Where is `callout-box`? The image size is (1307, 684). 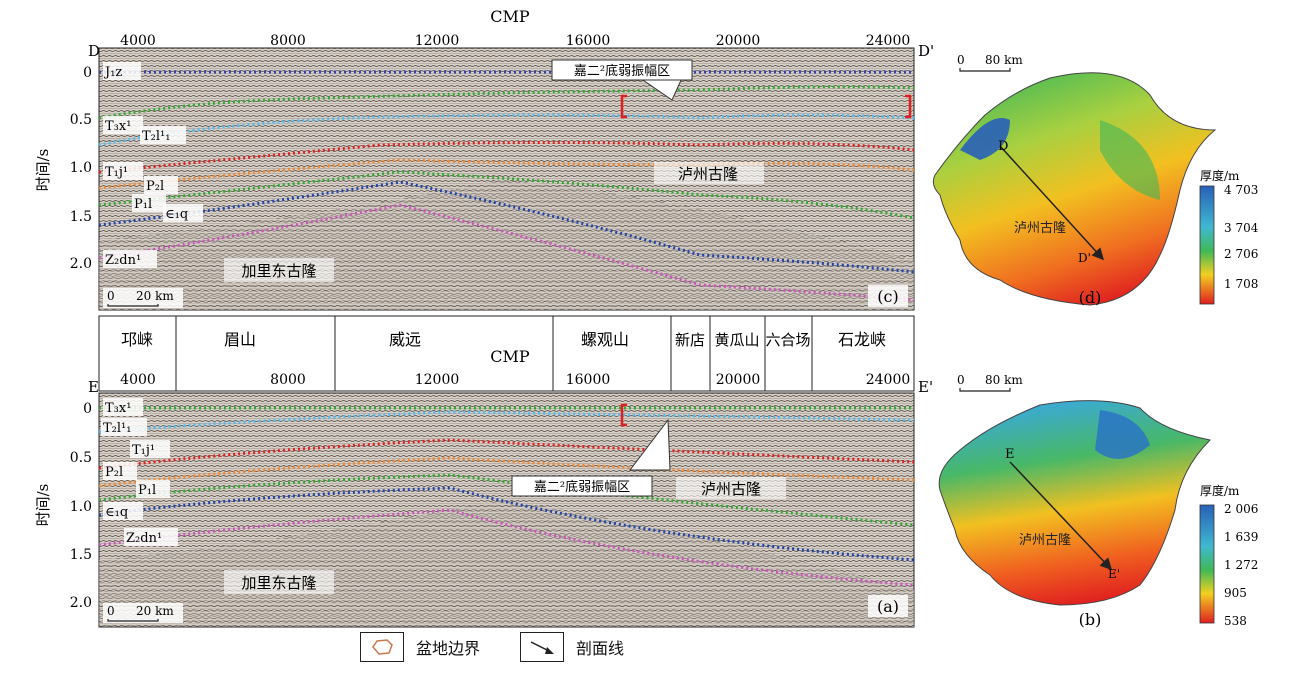
callout-box is located at coordinates (582, 486).